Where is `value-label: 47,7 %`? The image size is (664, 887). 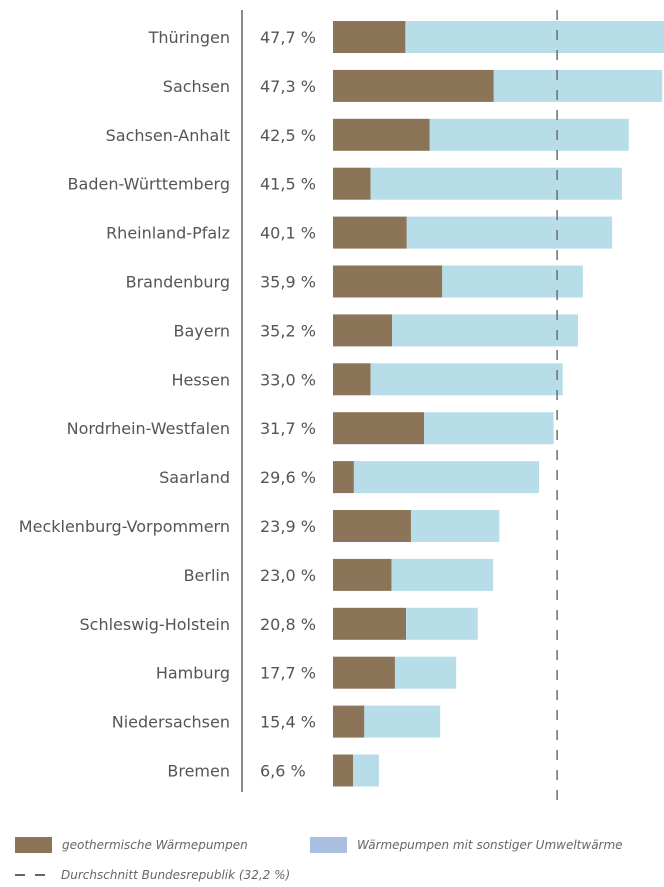 value-label: 47,7 % is located at coordinates (288, 37).